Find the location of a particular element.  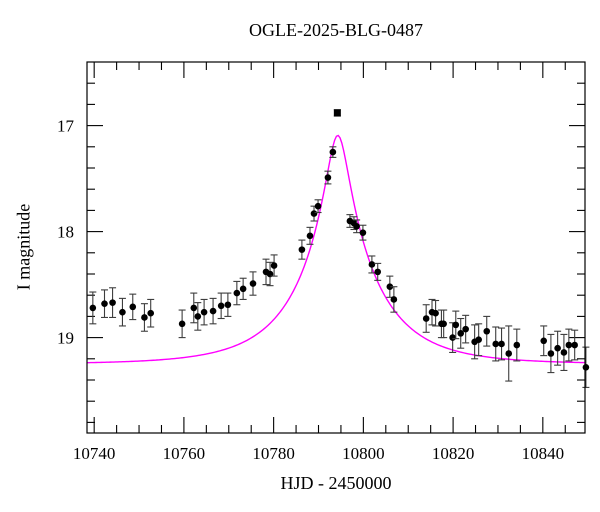

x-tick-label: 10780 is located at coordinates (273, 453).